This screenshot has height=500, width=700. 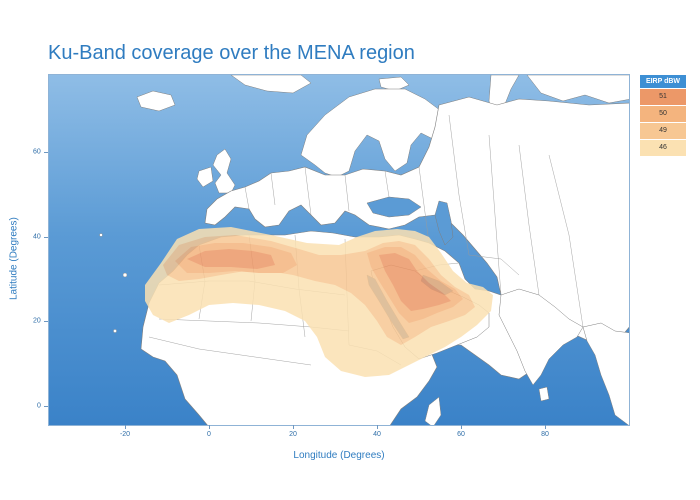 I want to click on y-axis-label-text: Latitude (Degrees), so click(x=14, y=258).